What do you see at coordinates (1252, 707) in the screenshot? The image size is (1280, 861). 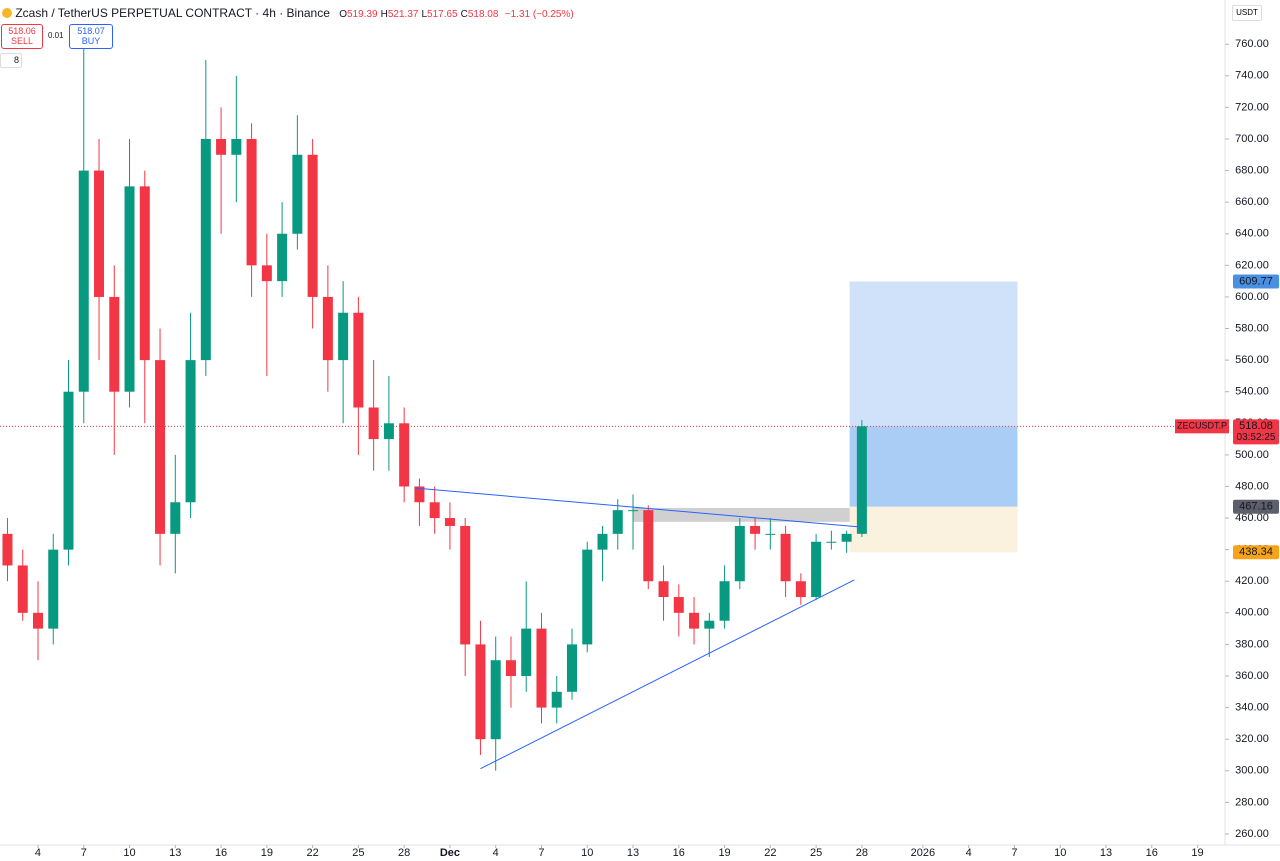 I see `y-tick-label: 340.00` at bounding box center [1252, 707].